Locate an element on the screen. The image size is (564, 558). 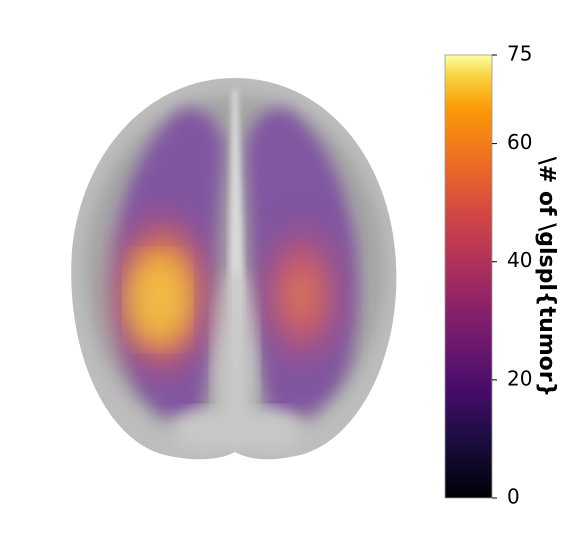
colorbar-tick-label: 40 is located at coordinates (519, 260).